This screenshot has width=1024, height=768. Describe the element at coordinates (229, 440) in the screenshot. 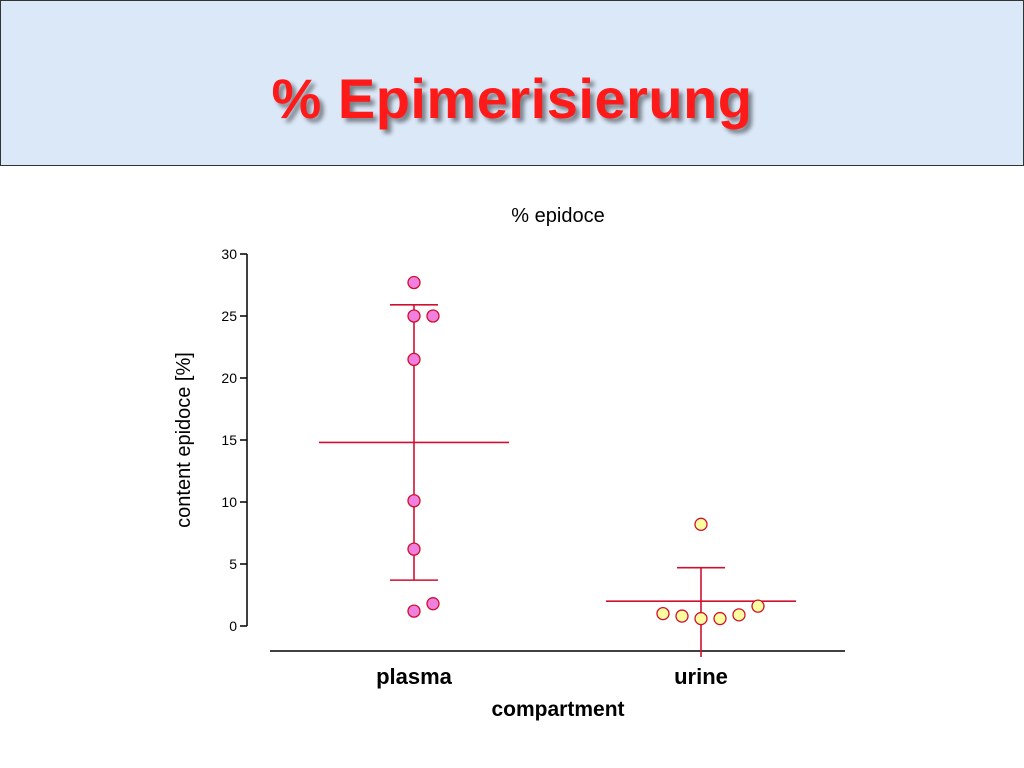

I see `y-tick-label: 15` at that location.